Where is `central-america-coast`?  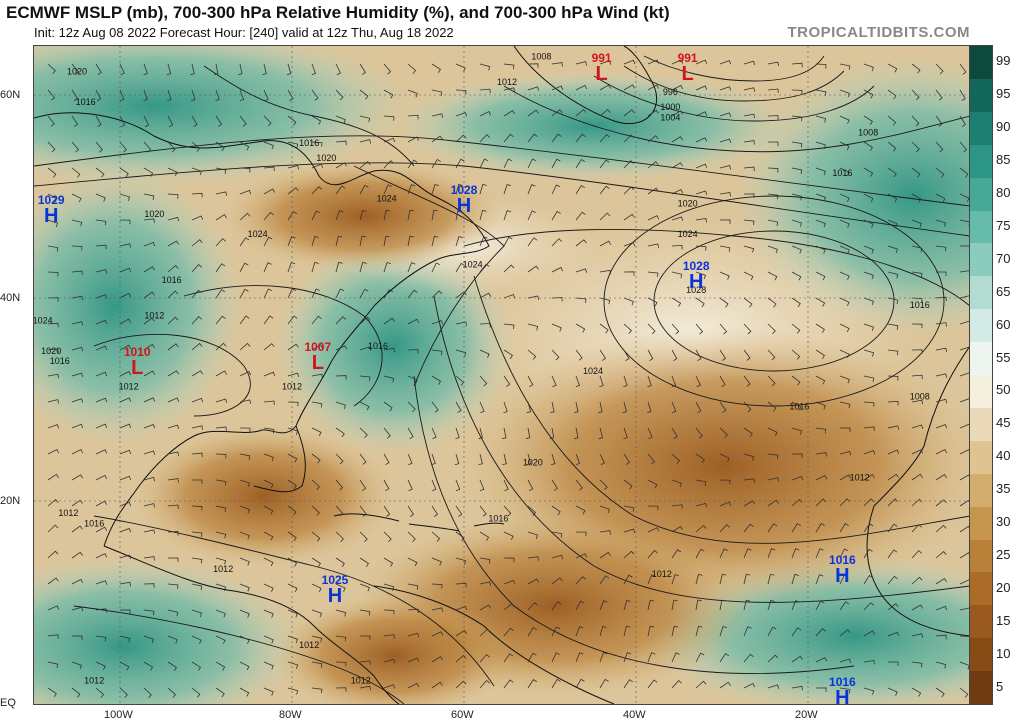 central-america-coast is located at coordinates (251, 624).